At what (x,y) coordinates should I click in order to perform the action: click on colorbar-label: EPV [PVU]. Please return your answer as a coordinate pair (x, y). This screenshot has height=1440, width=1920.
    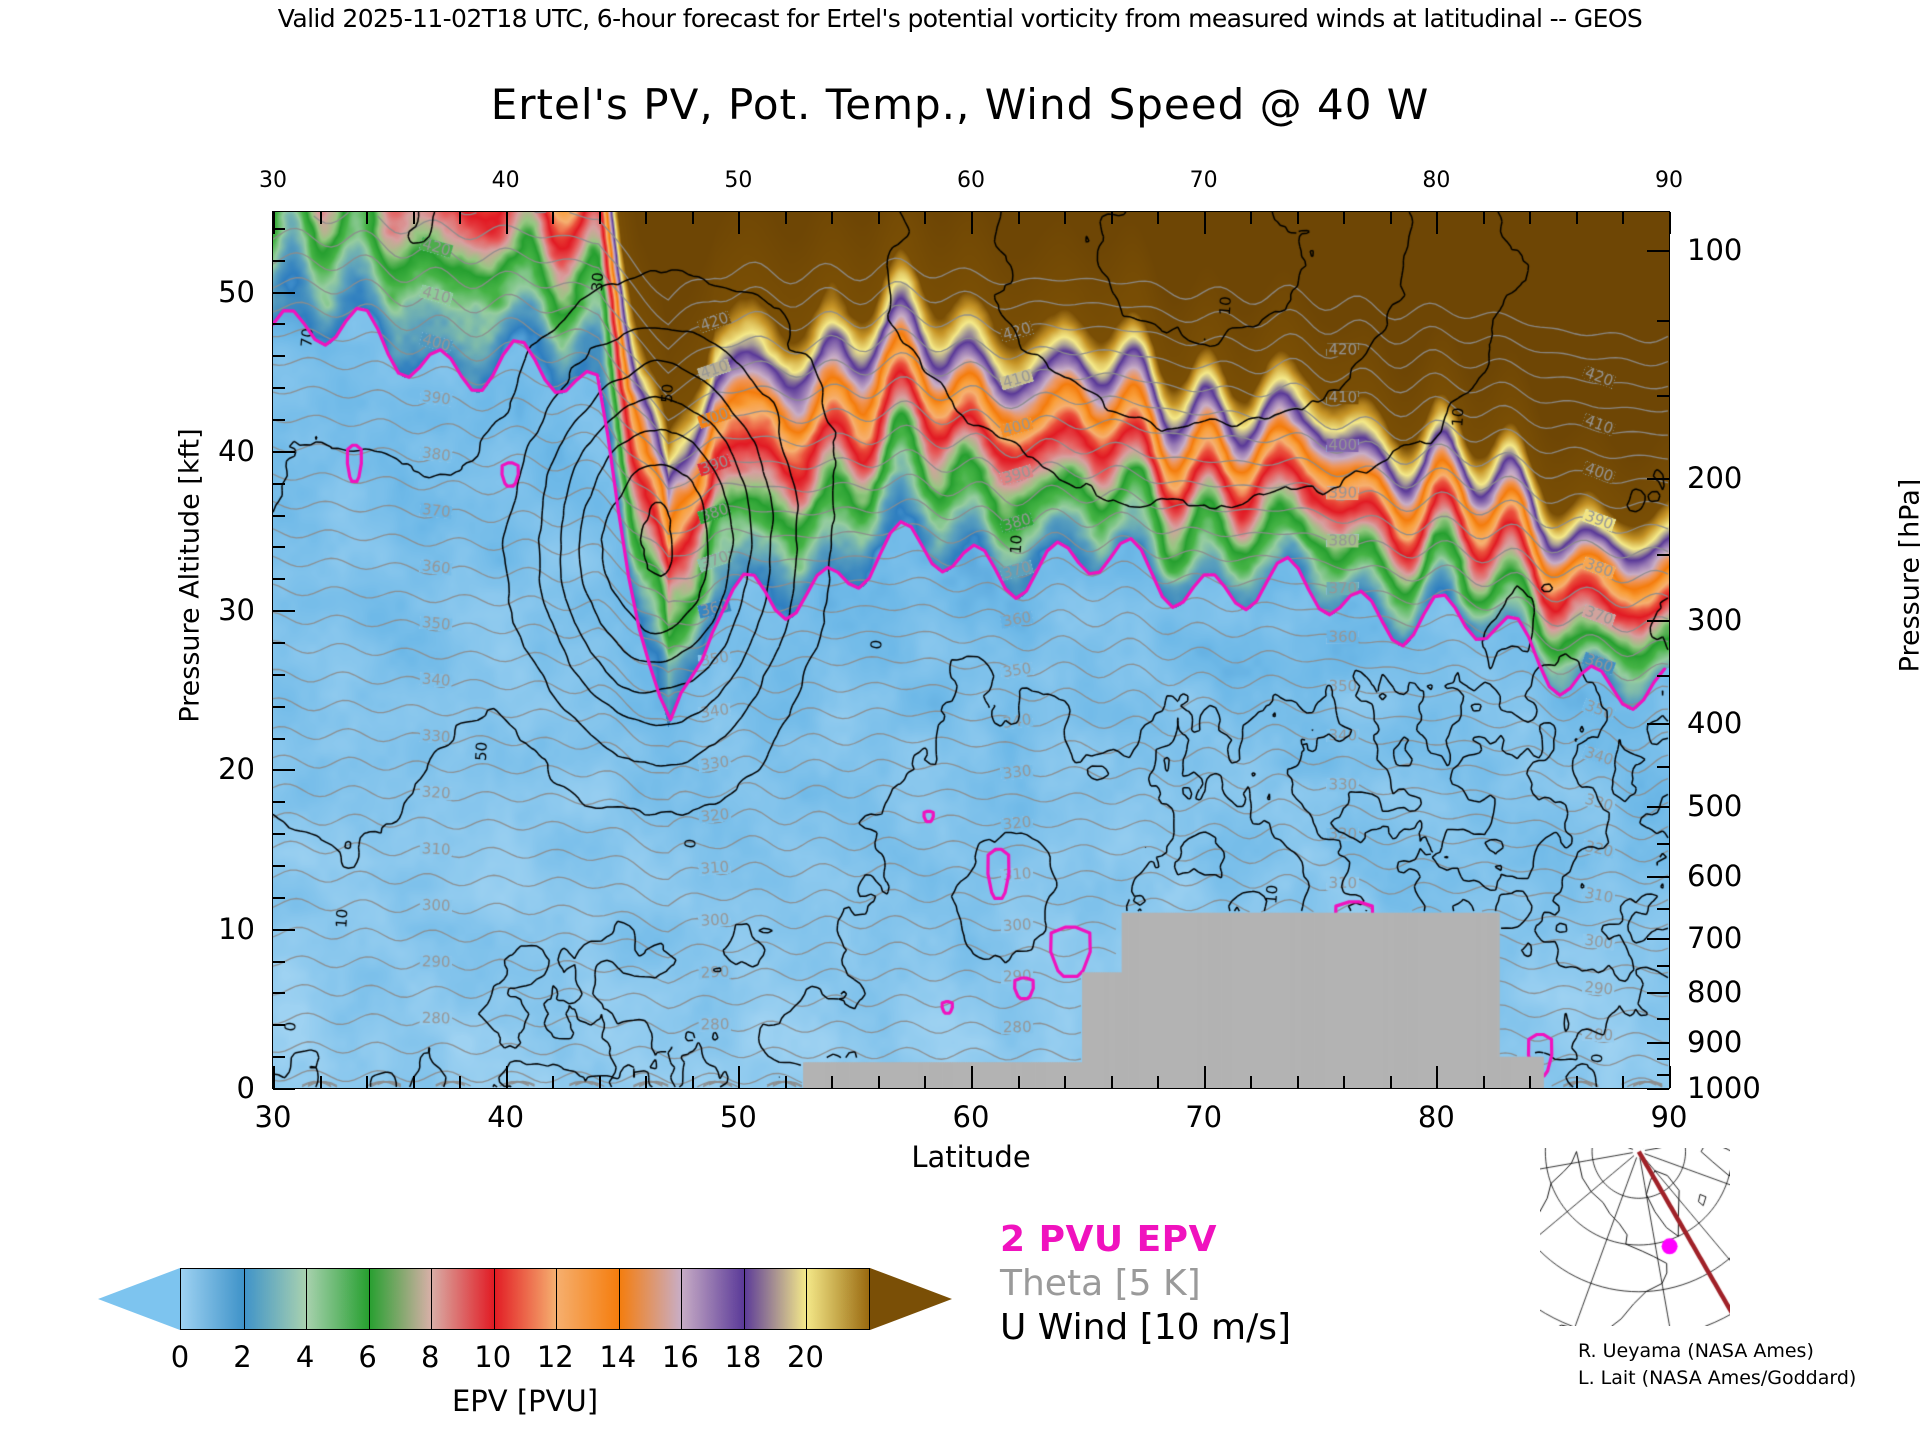
    Looking at the image, I should click on (525, 1401).